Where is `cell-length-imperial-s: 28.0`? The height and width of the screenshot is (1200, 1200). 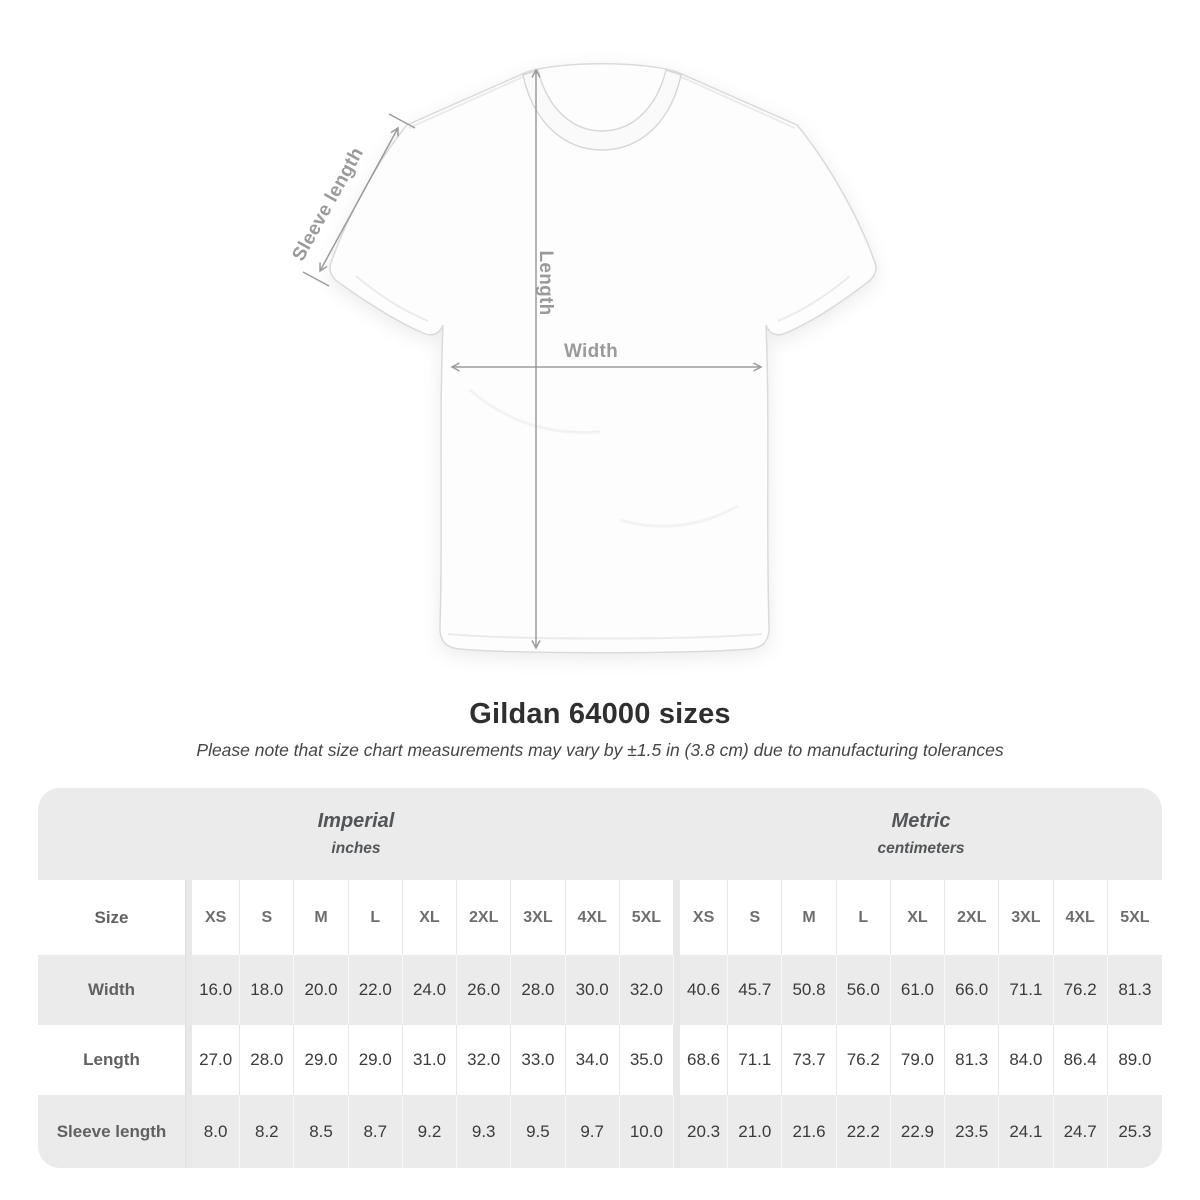
cell-length-imperial-s: 28.0 is located at coordinates (267, 1060).